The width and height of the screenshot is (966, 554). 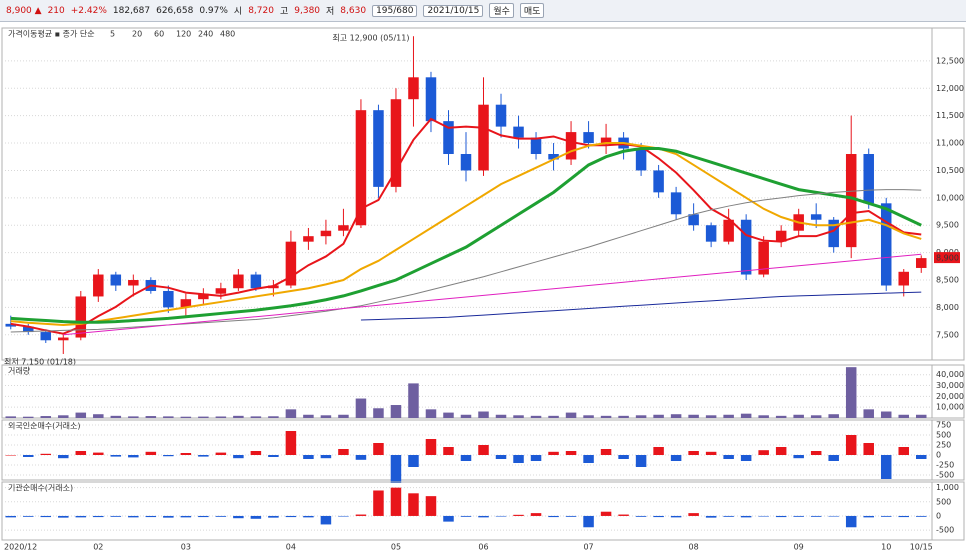 I want to click on high-label: 고, so click(x=284, y=12).